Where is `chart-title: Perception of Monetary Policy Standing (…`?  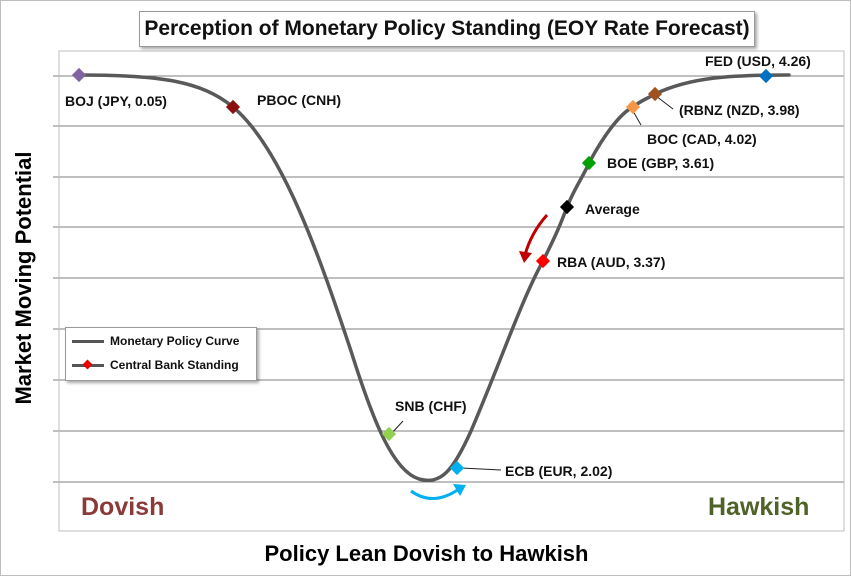
chart-title: Perception of Monetary Policy Standing (… is located at coordinates (447, 29).